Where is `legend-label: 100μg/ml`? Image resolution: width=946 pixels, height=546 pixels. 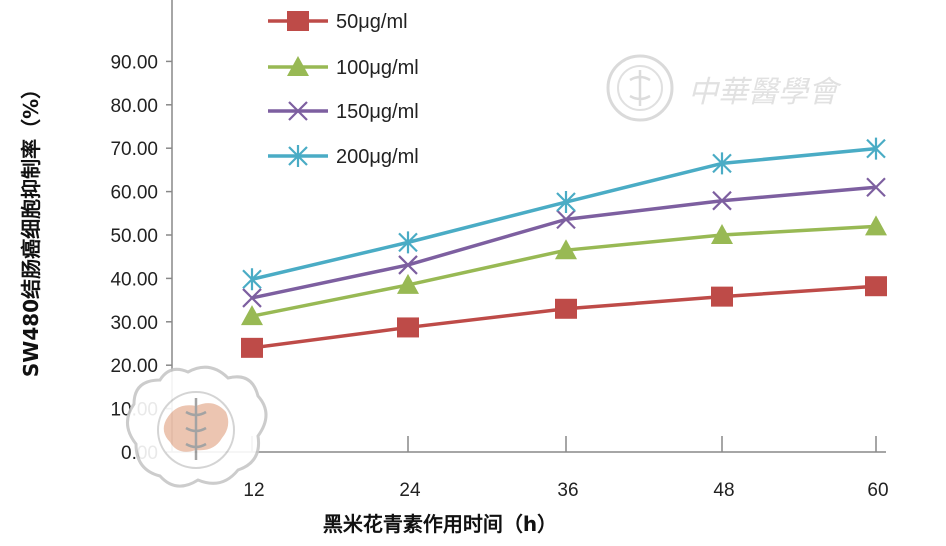
legend-label: 100μg/ml is located at coordinates (377, 68).